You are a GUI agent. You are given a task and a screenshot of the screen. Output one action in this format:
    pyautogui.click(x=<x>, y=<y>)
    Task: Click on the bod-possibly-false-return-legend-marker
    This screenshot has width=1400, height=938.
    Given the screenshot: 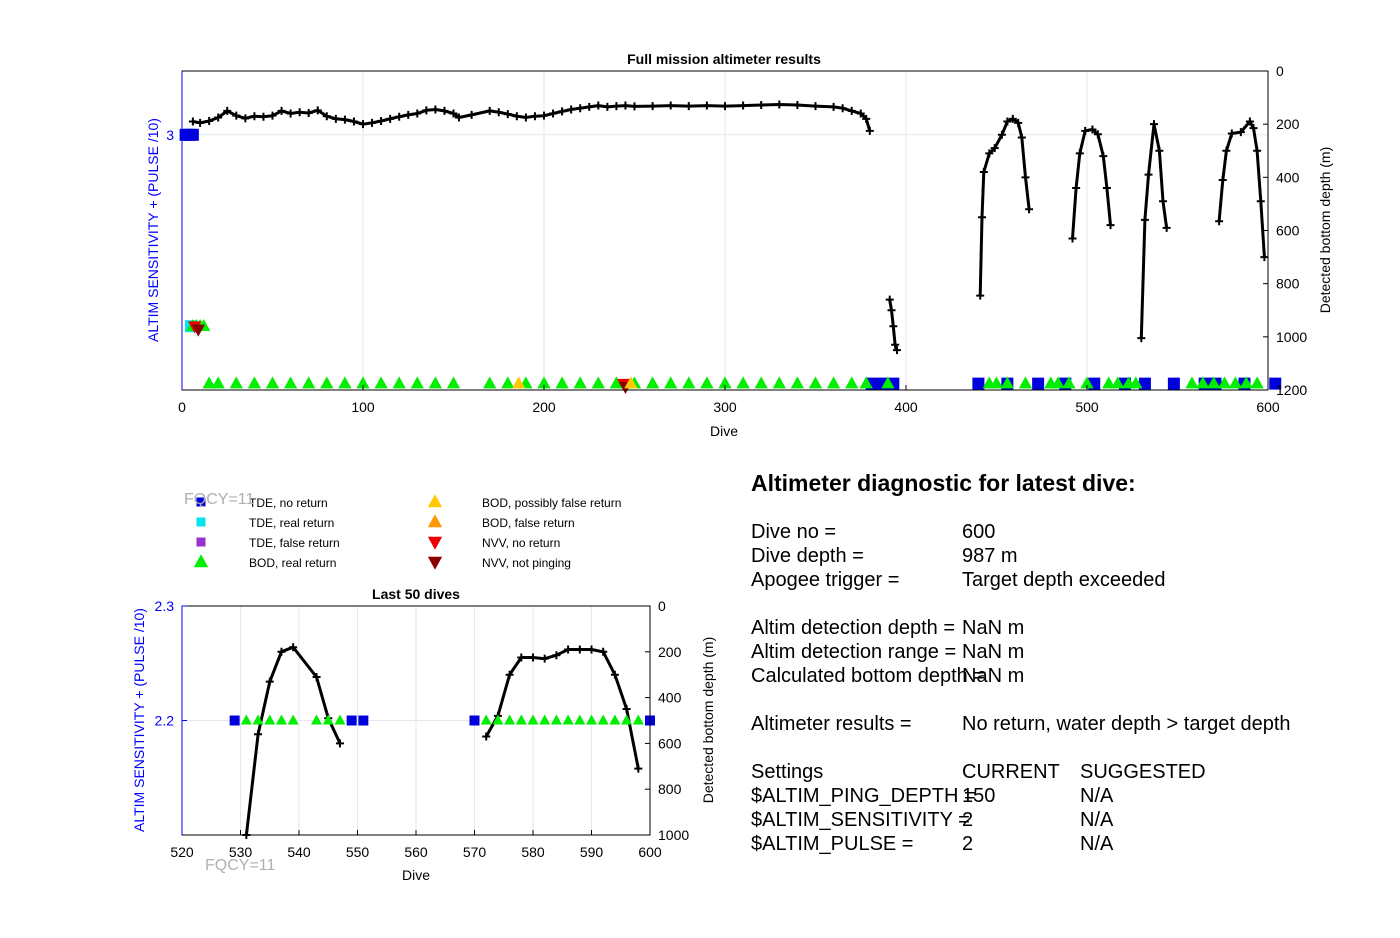 What is the action you would take?
    pyautogui.click(x=435, y=501)
    